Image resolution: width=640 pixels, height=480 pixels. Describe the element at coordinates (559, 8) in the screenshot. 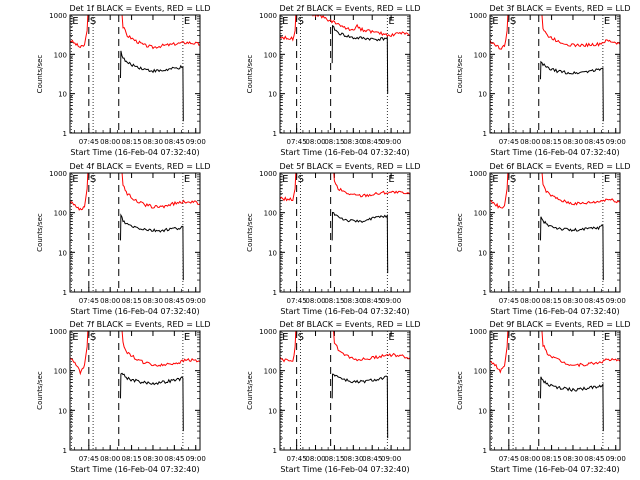

I see `panel-title: Det 3f BLACK = Events, RED = LLD` at that location.